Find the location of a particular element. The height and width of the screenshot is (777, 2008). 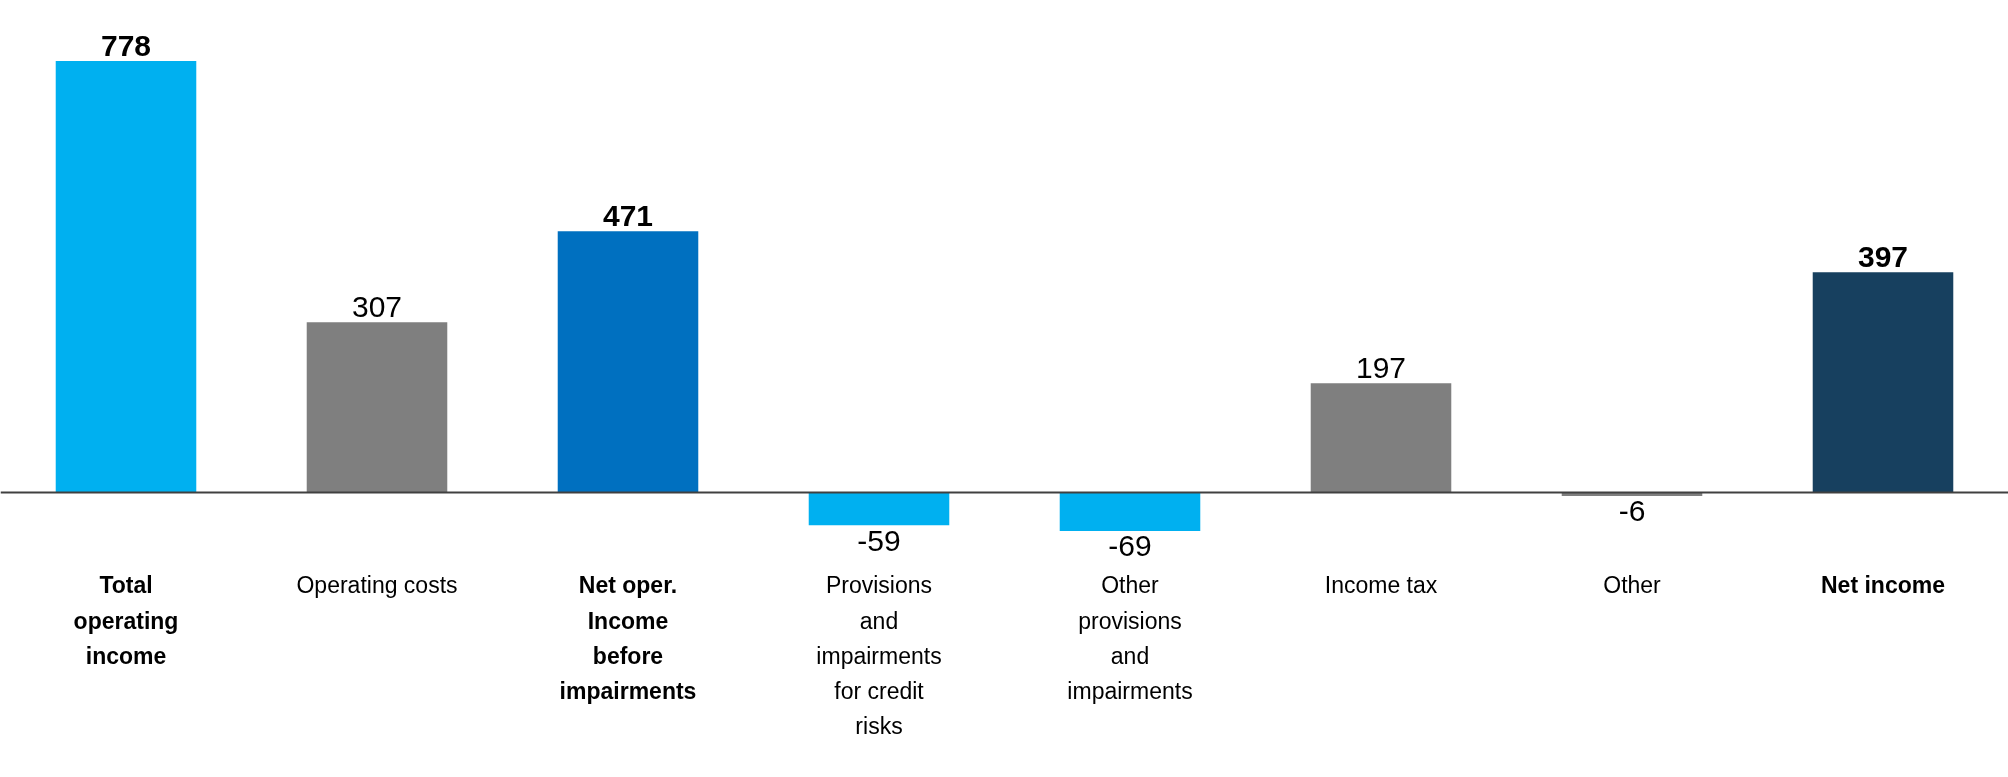

data-label: 778 is located at coordinates (126, 45).